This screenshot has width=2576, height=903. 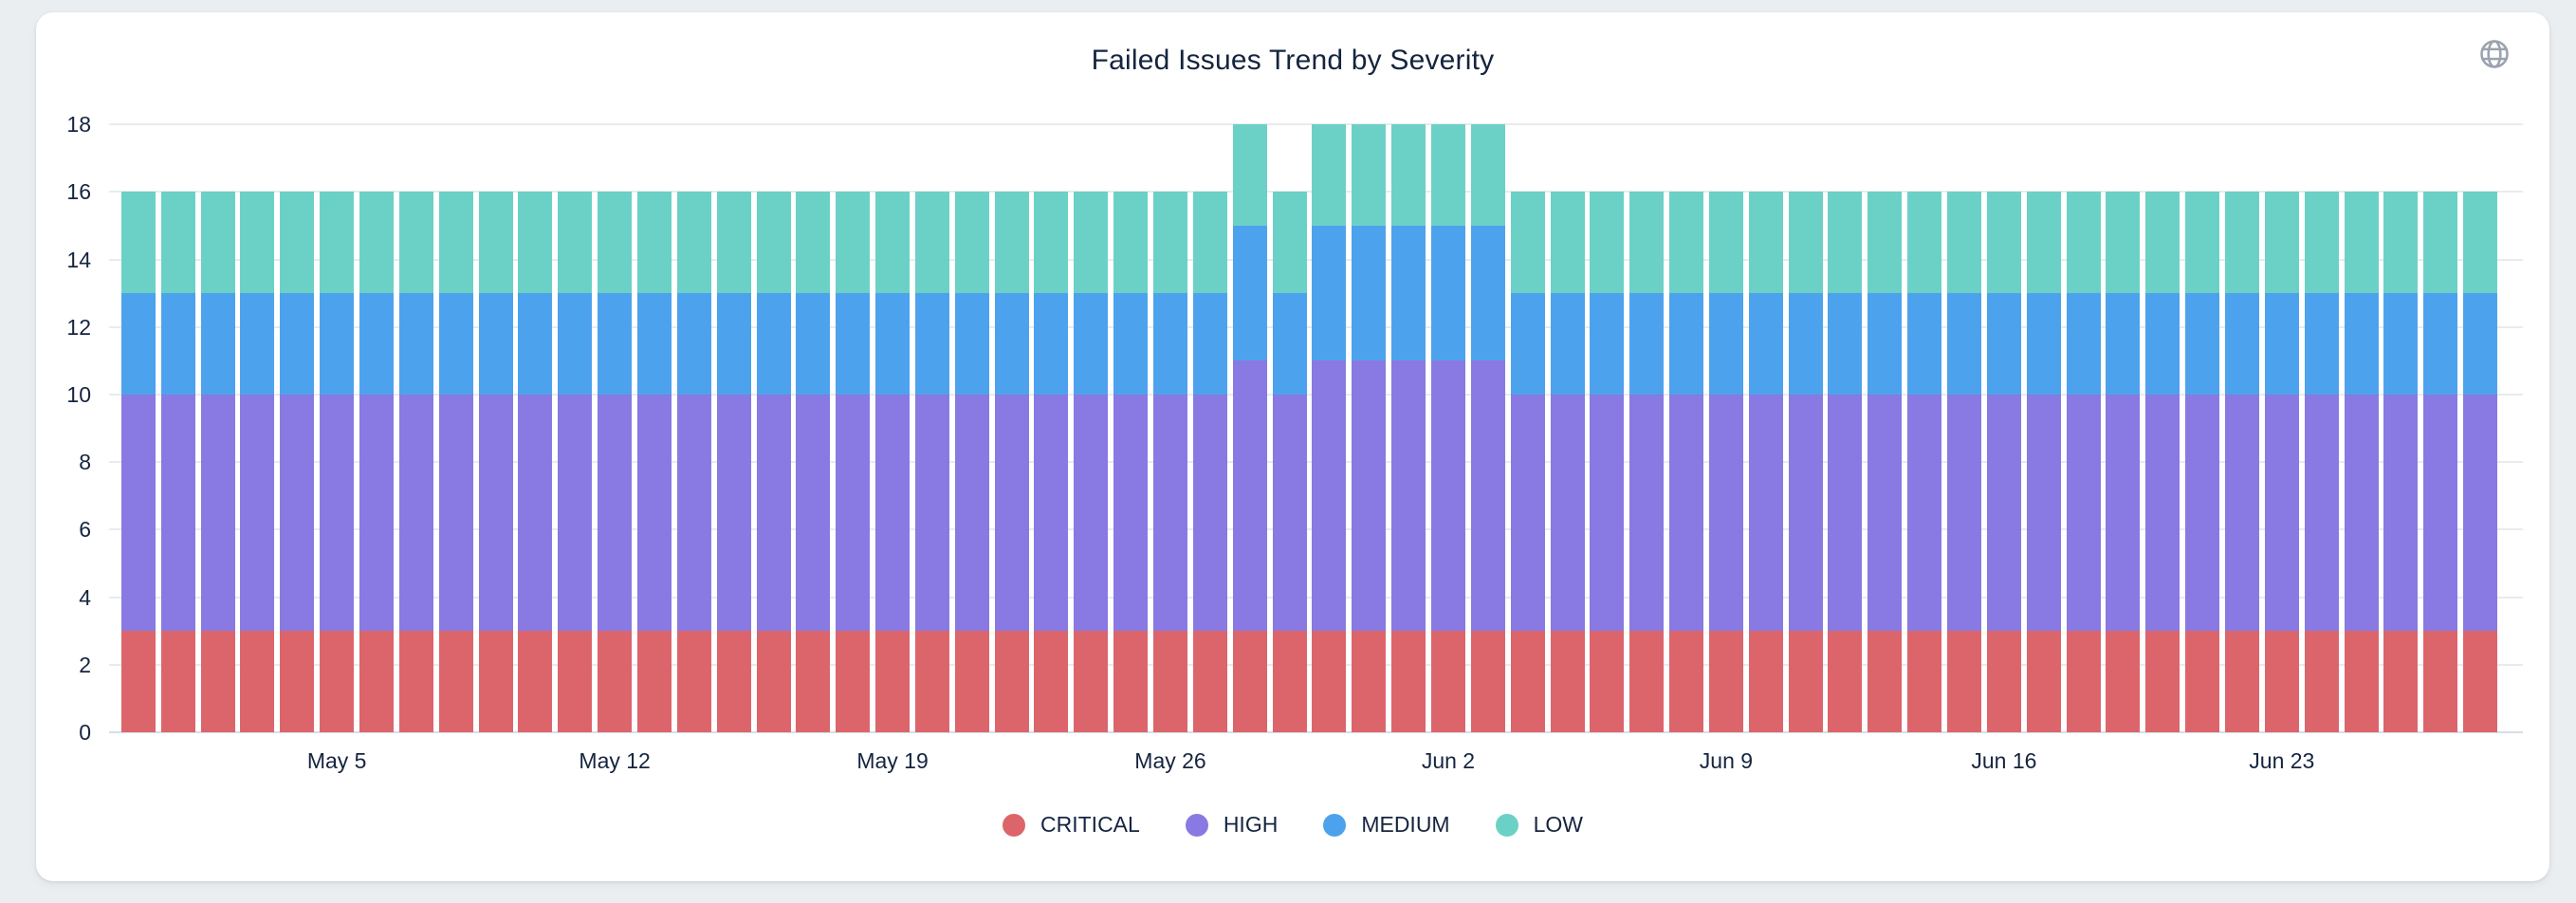 I want to click on legend-item-high: HIGH, so click(x=1231, y=825).